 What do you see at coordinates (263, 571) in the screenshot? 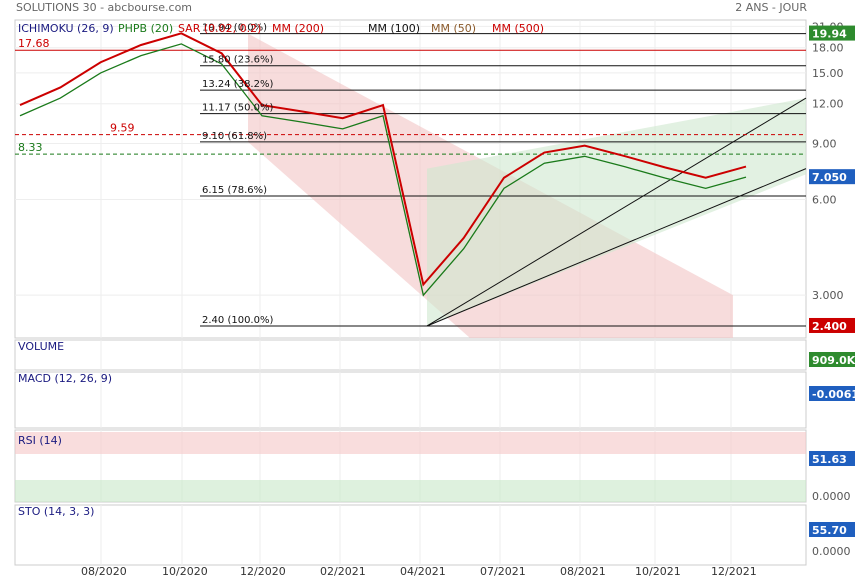
I see `x-tick-label: 12/2020` at bounding box center [263, 571].